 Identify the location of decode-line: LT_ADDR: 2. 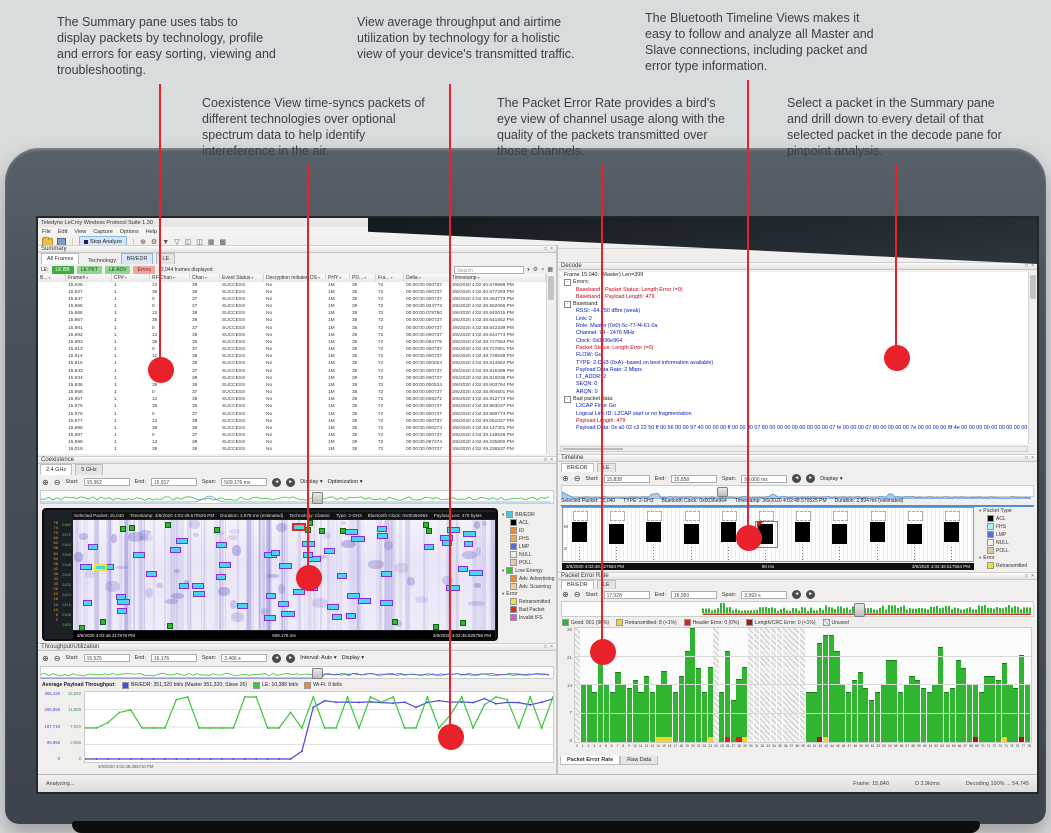
(591, 377).